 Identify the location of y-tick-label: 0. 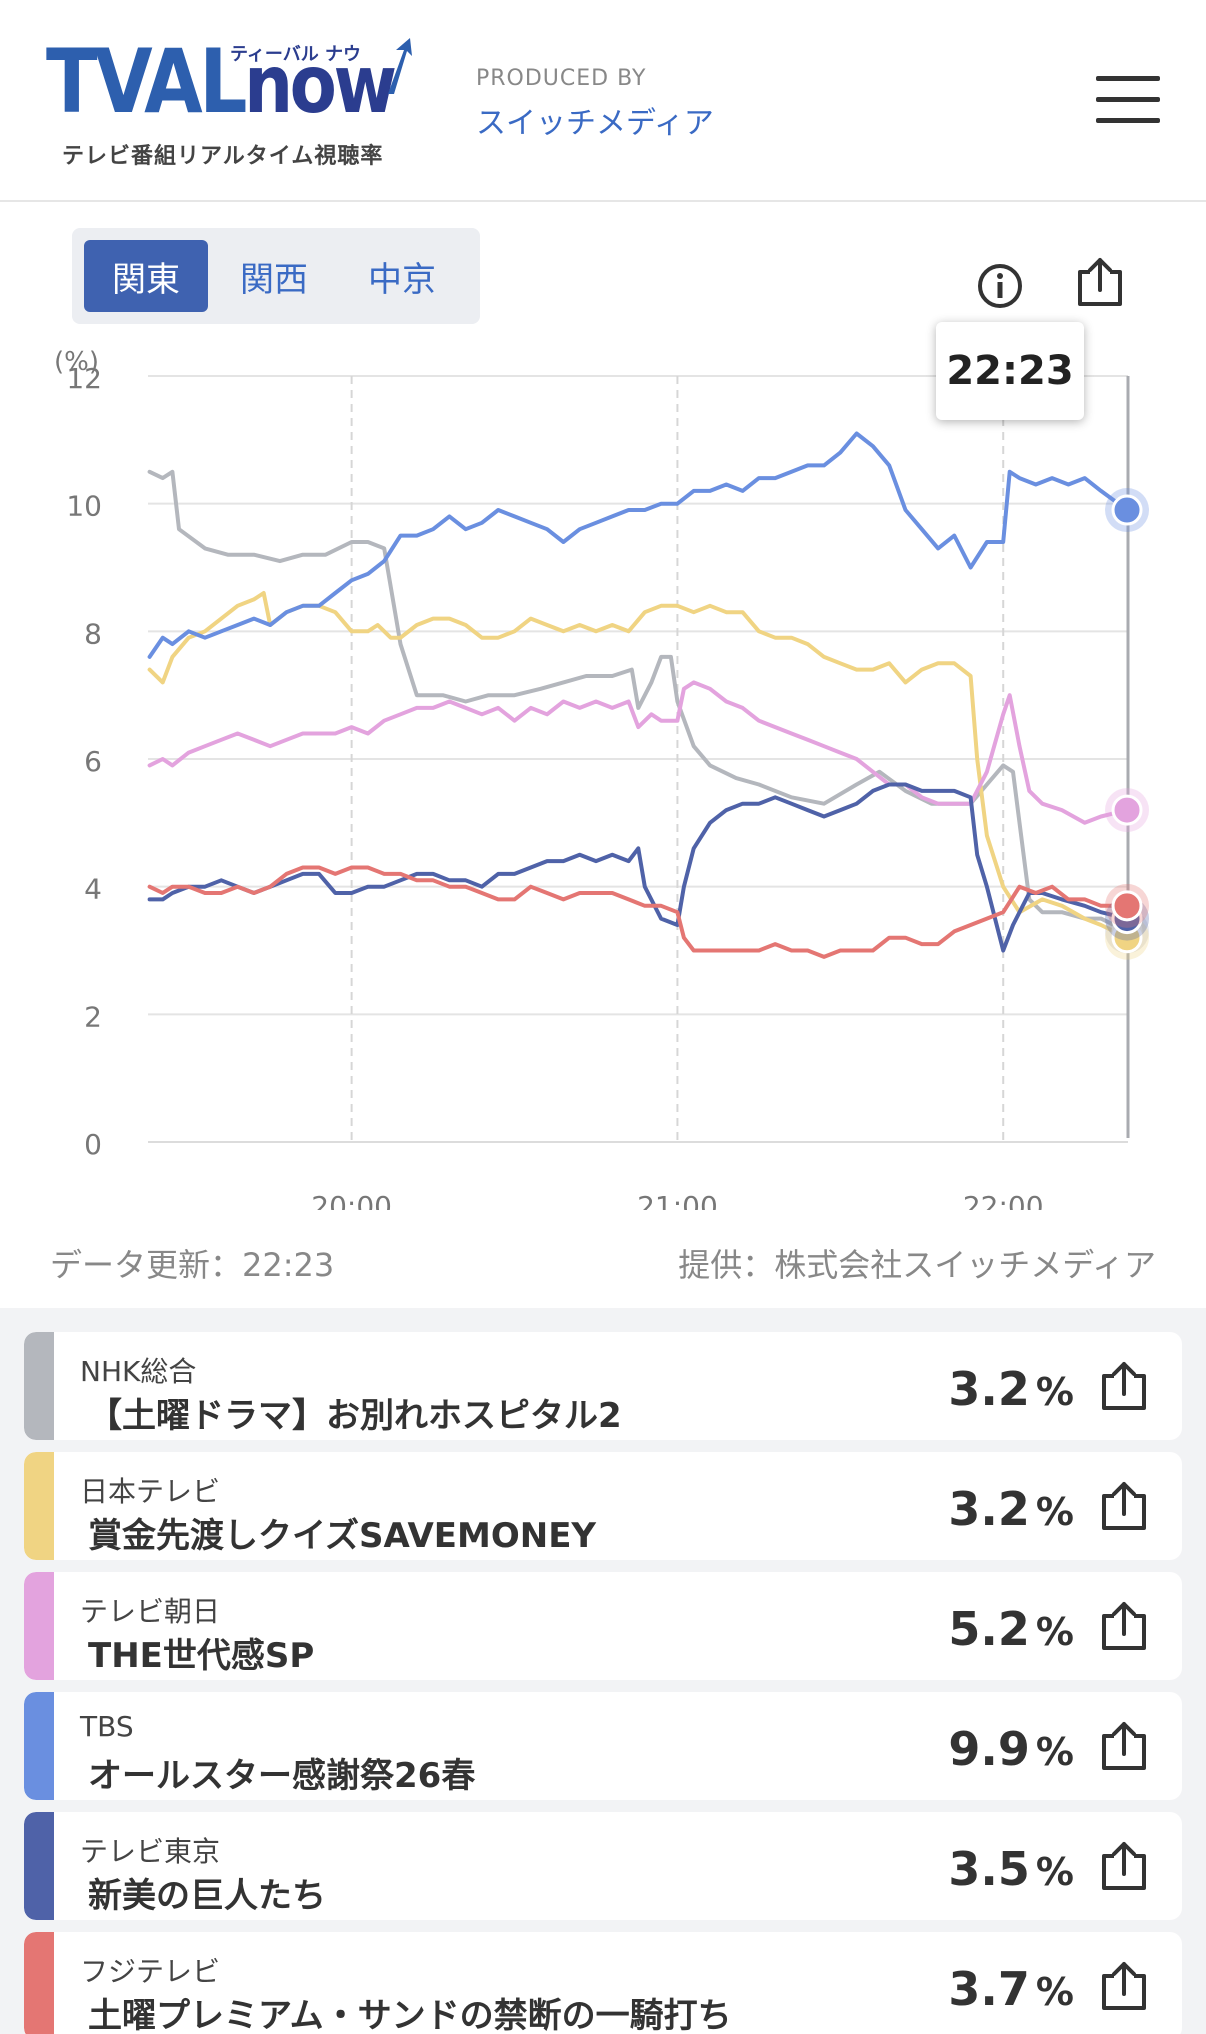
(93, 1144).